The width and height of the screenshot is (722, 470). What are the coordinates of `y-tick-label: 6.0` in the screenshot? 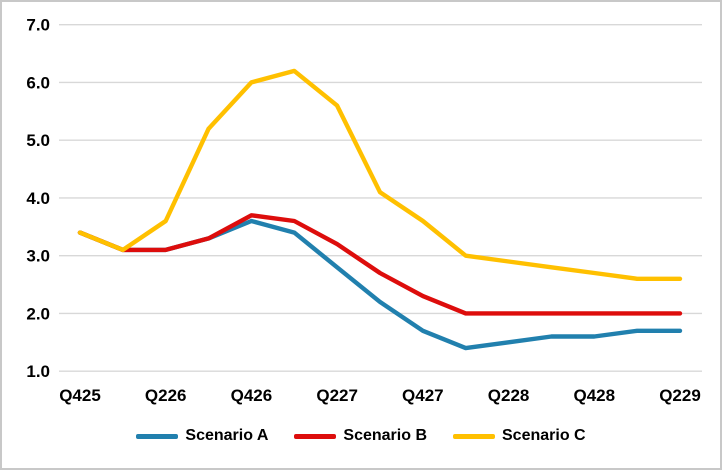 It's located at (38, 82).